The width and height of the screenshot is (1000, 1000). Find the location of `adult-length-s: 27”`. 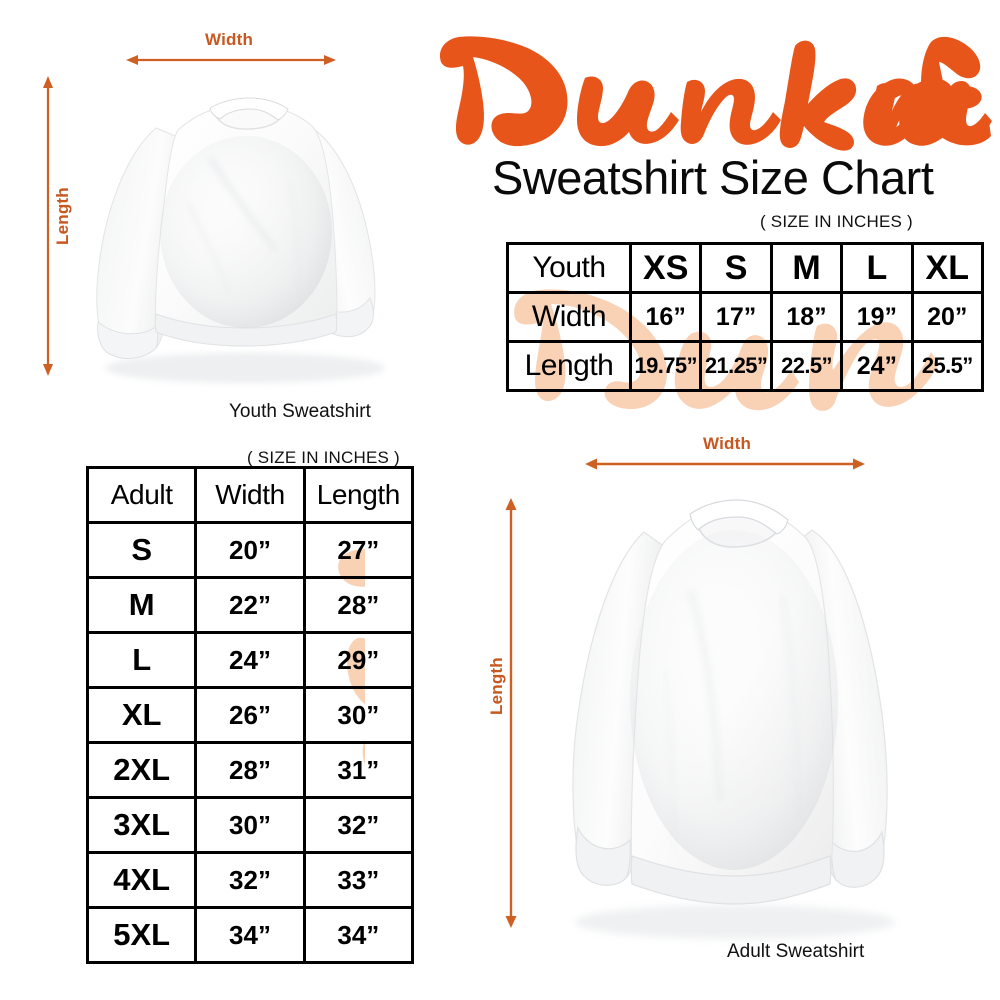

adult-length-s: 27” is located at coordinates (358, 550).